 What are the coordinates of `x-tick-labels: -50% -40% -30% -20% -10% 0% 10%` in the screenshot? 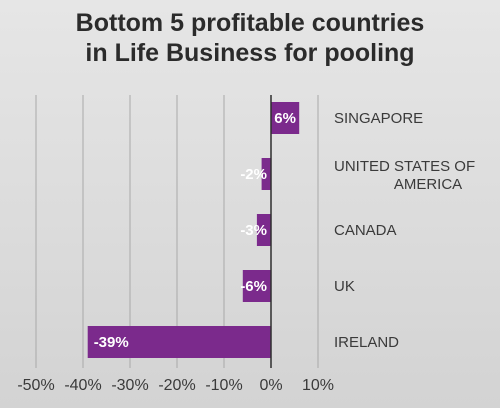 It's located at (175, 385).